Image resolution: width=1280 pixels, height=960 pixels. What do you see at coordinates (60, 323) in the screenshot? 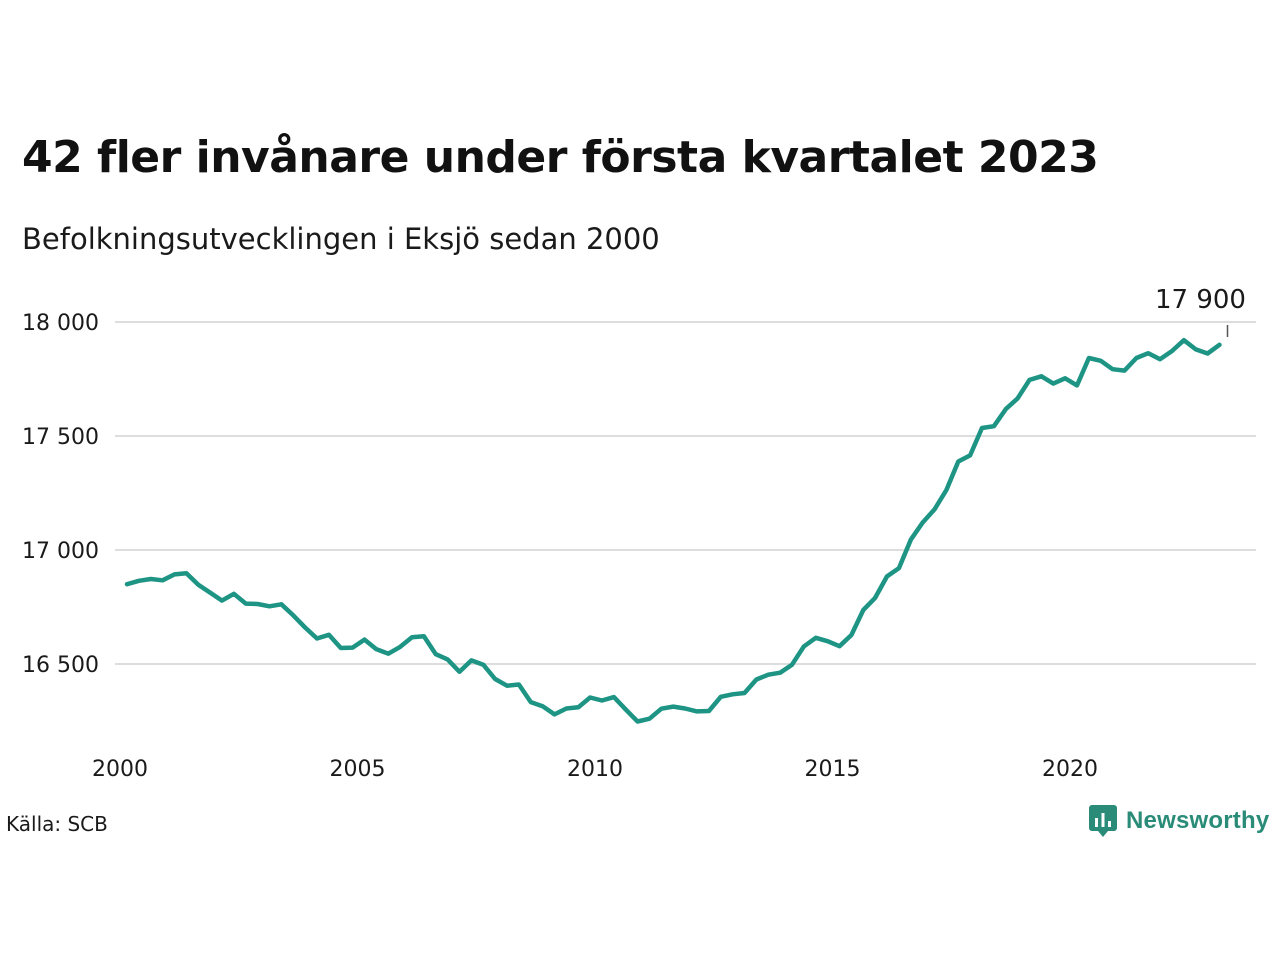
I see `y-tick-label: 18 000` at bounding box center [60, 323].